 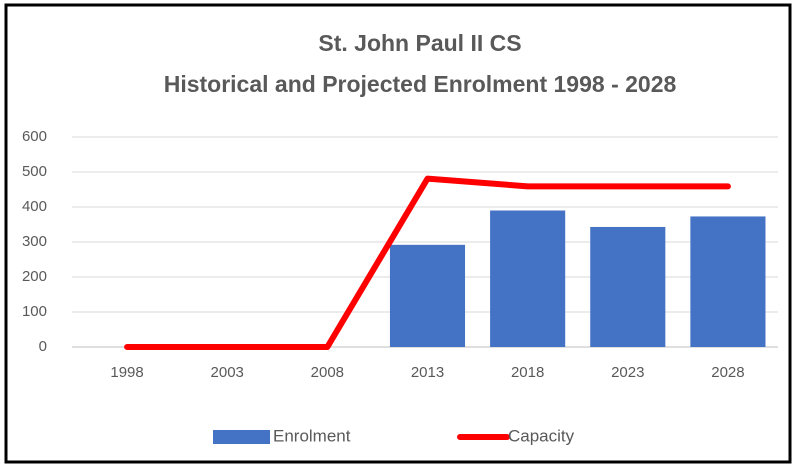 What do you see at coordinates (527, 372) in the screenshot?
I see `x-tick-label: 2018` at bounding box center [527, 372].